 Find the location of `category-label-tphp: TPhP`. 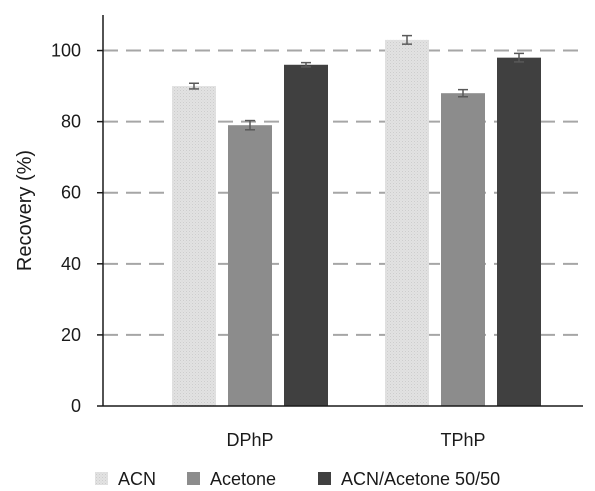

category-label-tphp: TPhP is located at coordinates (462, 440).